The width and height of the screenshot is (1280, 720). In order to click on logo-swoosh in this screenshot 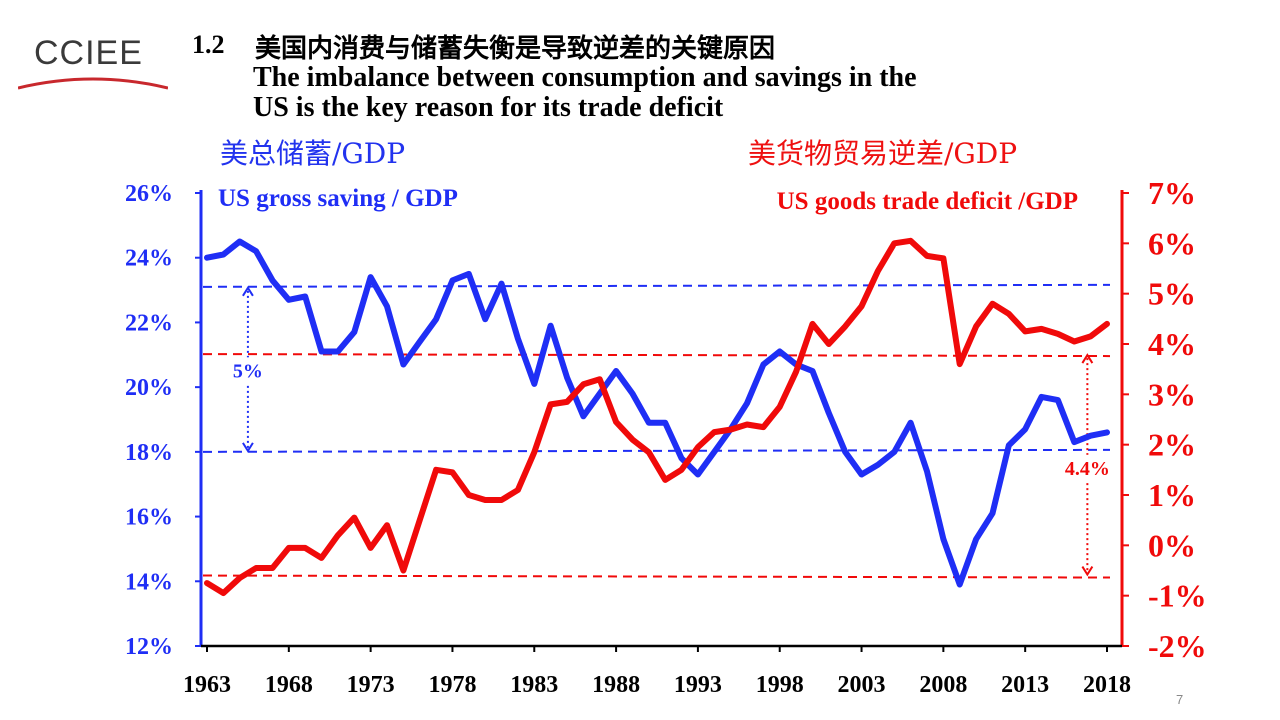, I will do `click(93, 83)`.